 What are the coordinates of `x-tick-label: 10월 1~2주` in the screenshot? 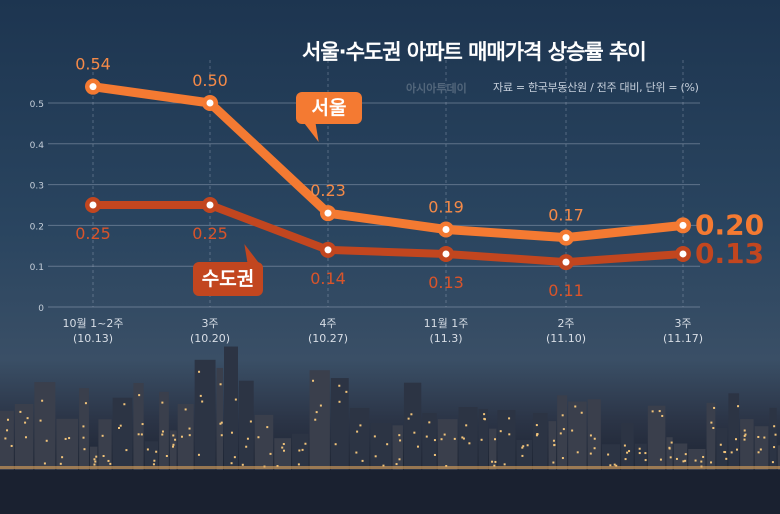 It's located at (93, 323).